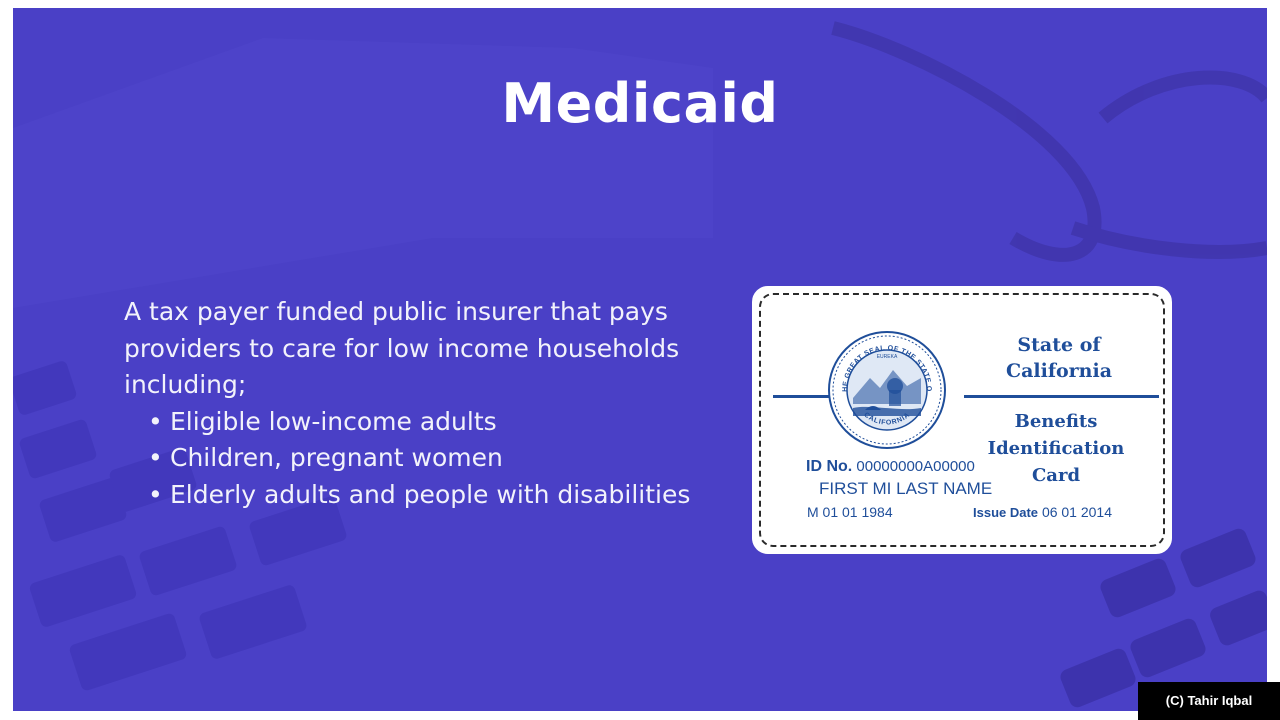  What do you see at coordinates (829, 466) in the screenshot?
I see `card-id-label: ID No.` at bounding box center [829, 466].